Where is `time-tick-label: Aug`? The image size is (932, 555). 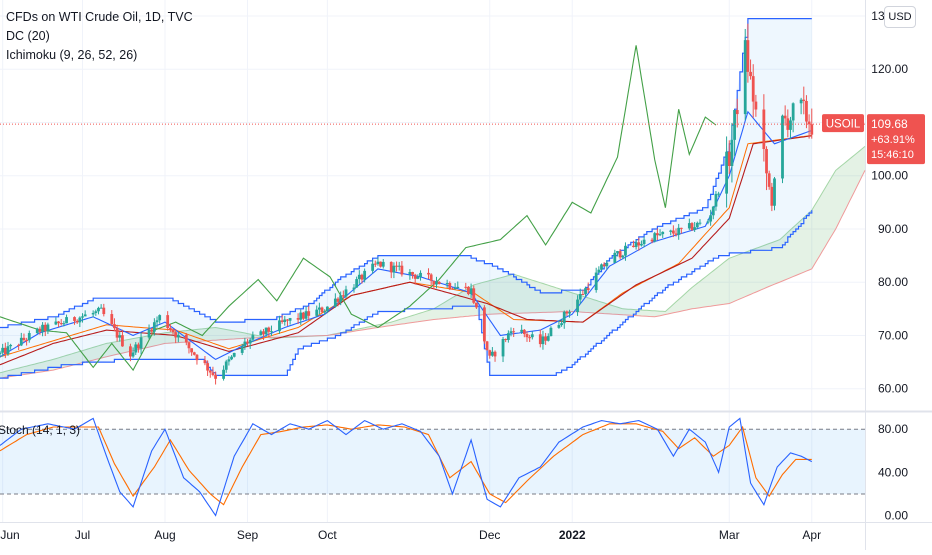
time-tick-label: Aug is located at coordinates (164, 535).